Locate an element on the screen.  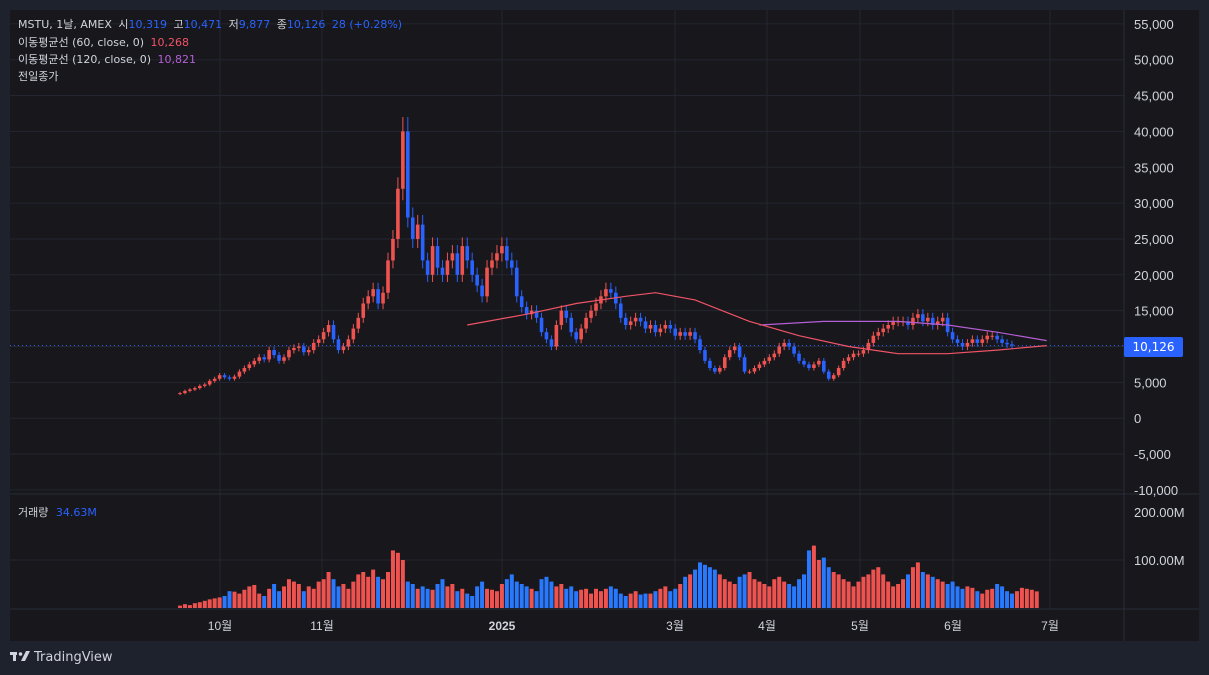
ma60-legend: 이동평균선 (60, close, 0) 10,268 is located at coordinates (105, 43).